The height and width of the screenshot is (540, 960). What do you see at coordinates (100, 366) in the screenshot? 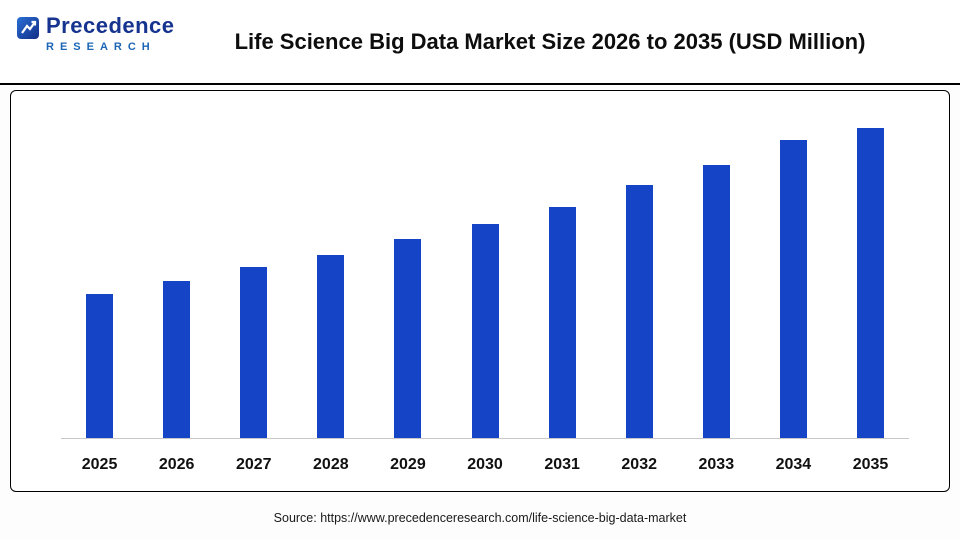
I see `bar-2025` at bounding box center [100, 366].